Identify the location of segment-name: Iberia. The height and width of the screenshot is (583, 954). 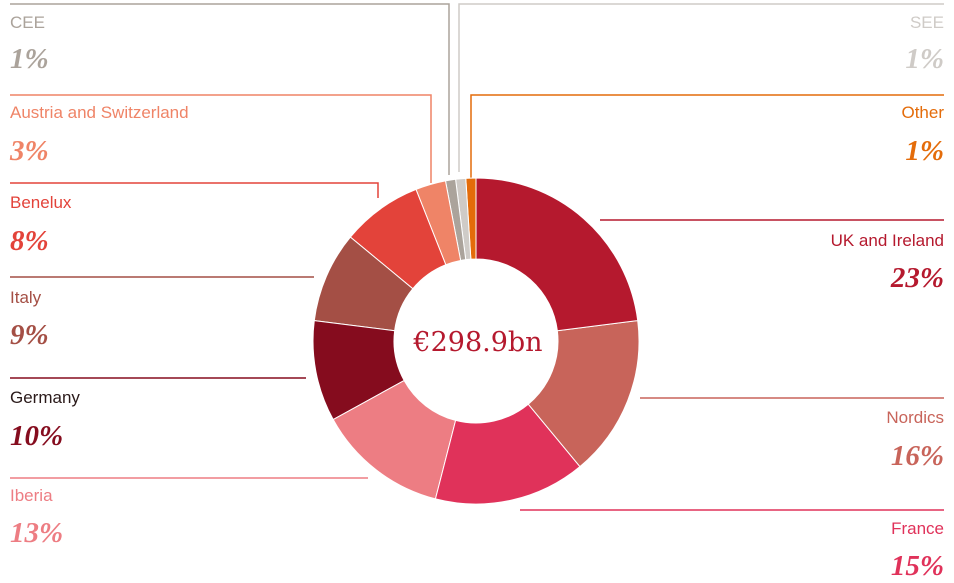
(31, 495).